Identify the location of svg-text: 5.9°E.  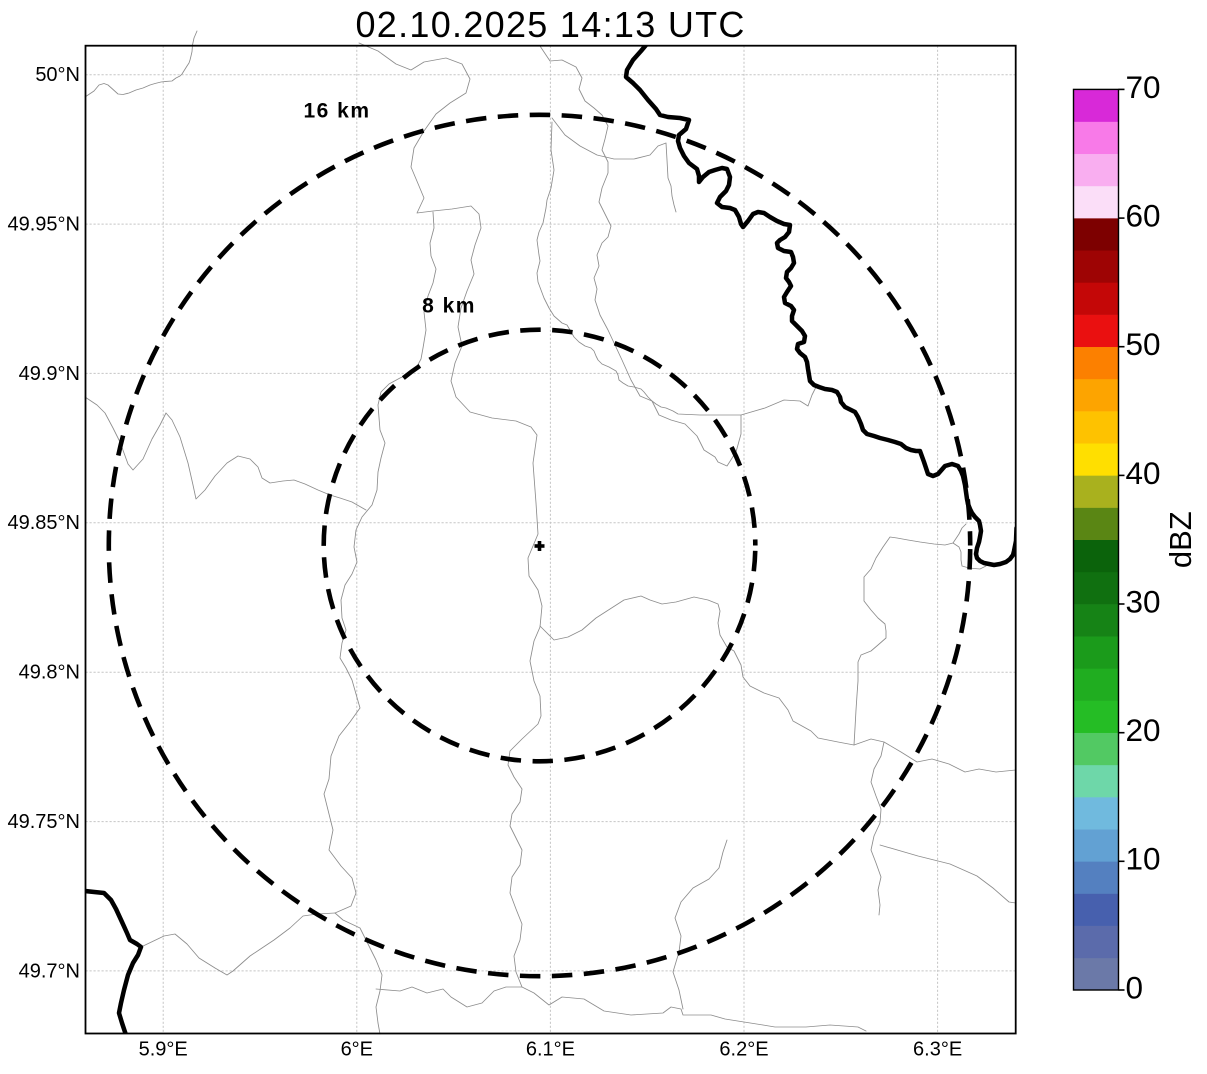
(163, 1050).